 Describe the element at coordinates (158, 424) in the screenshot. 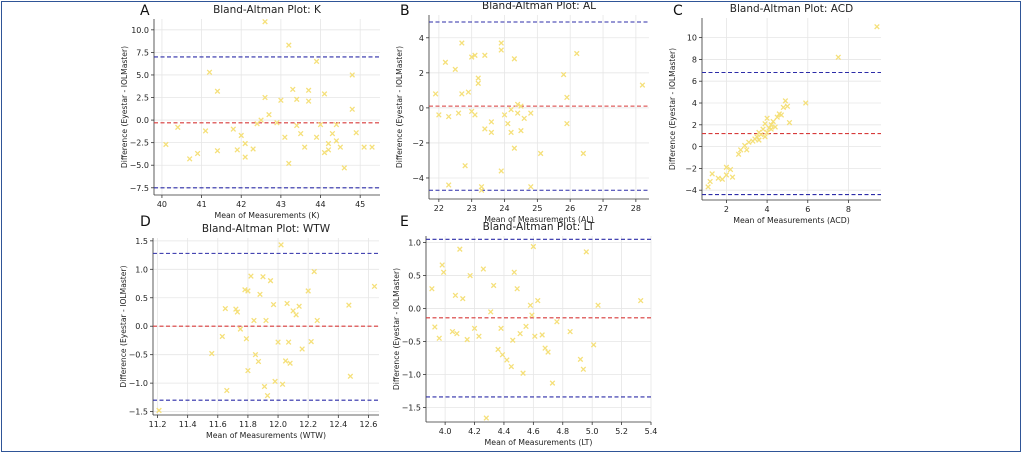

I see `x-tick-label: 11.2` at that location.